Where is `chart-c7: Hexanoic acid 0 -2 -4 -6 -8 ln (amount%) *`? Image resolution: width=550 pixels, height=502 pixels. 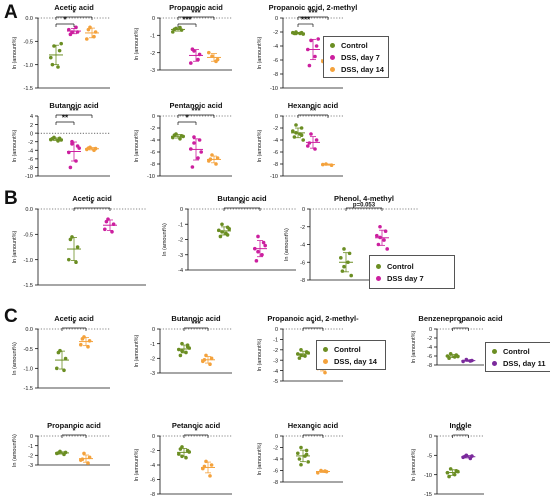
chart-c7: Hexanoic acid 0 -2 -4 -6 -8 ln (amount%) * is located at coordinates (300, 453).